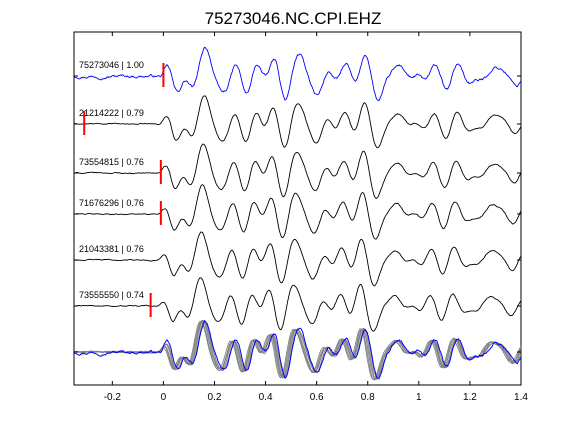 The width and height of the screenshot is (576, 432). Describe the element at coordinates (111, 295) in the screenshot. I see `trace-label-6: 73555550 | 0.74` at that location.